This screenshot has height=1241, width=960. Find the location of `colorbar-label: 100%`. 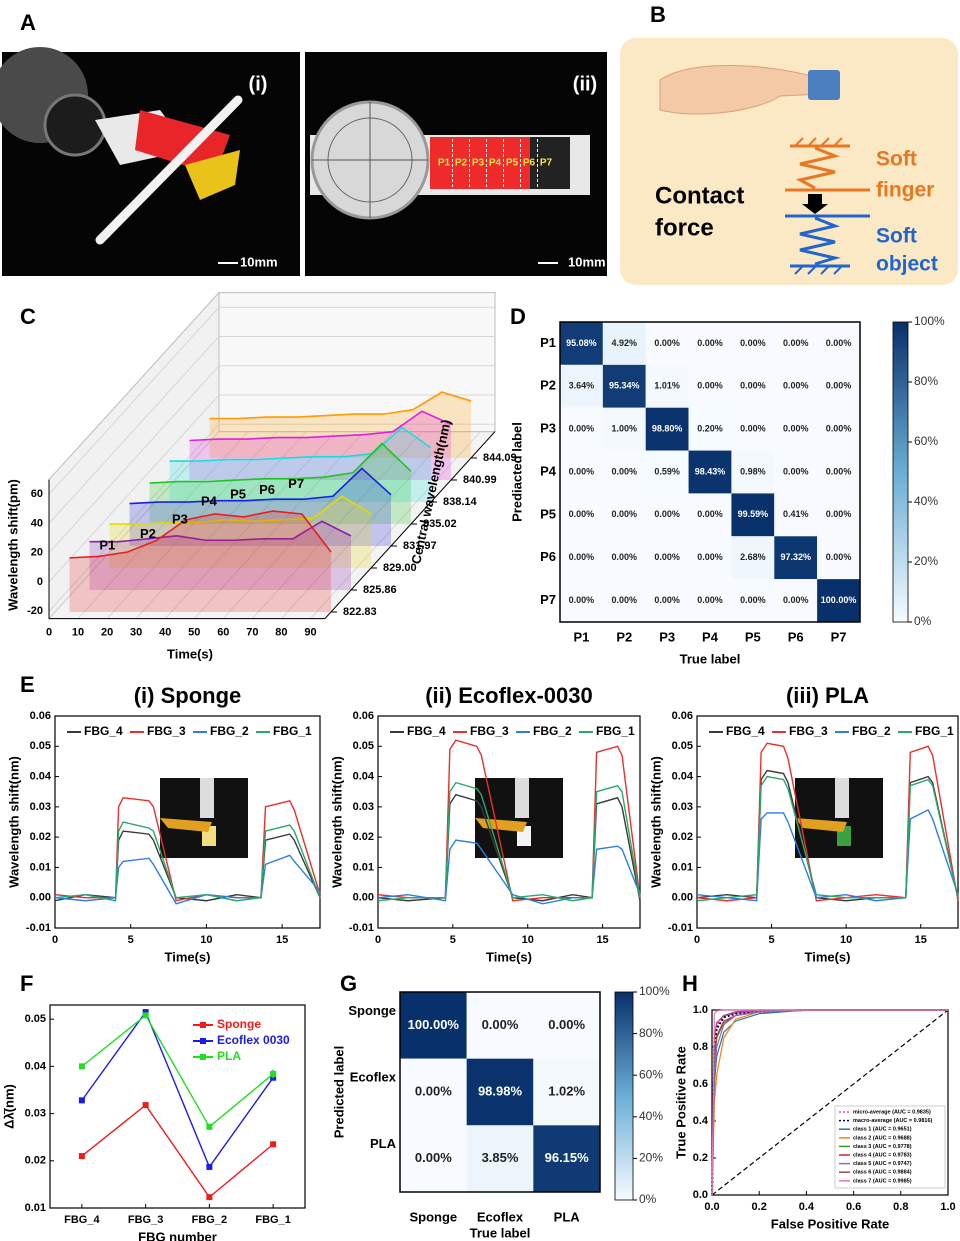

colorbar-label: 100% is located at coordinates (654, 991).